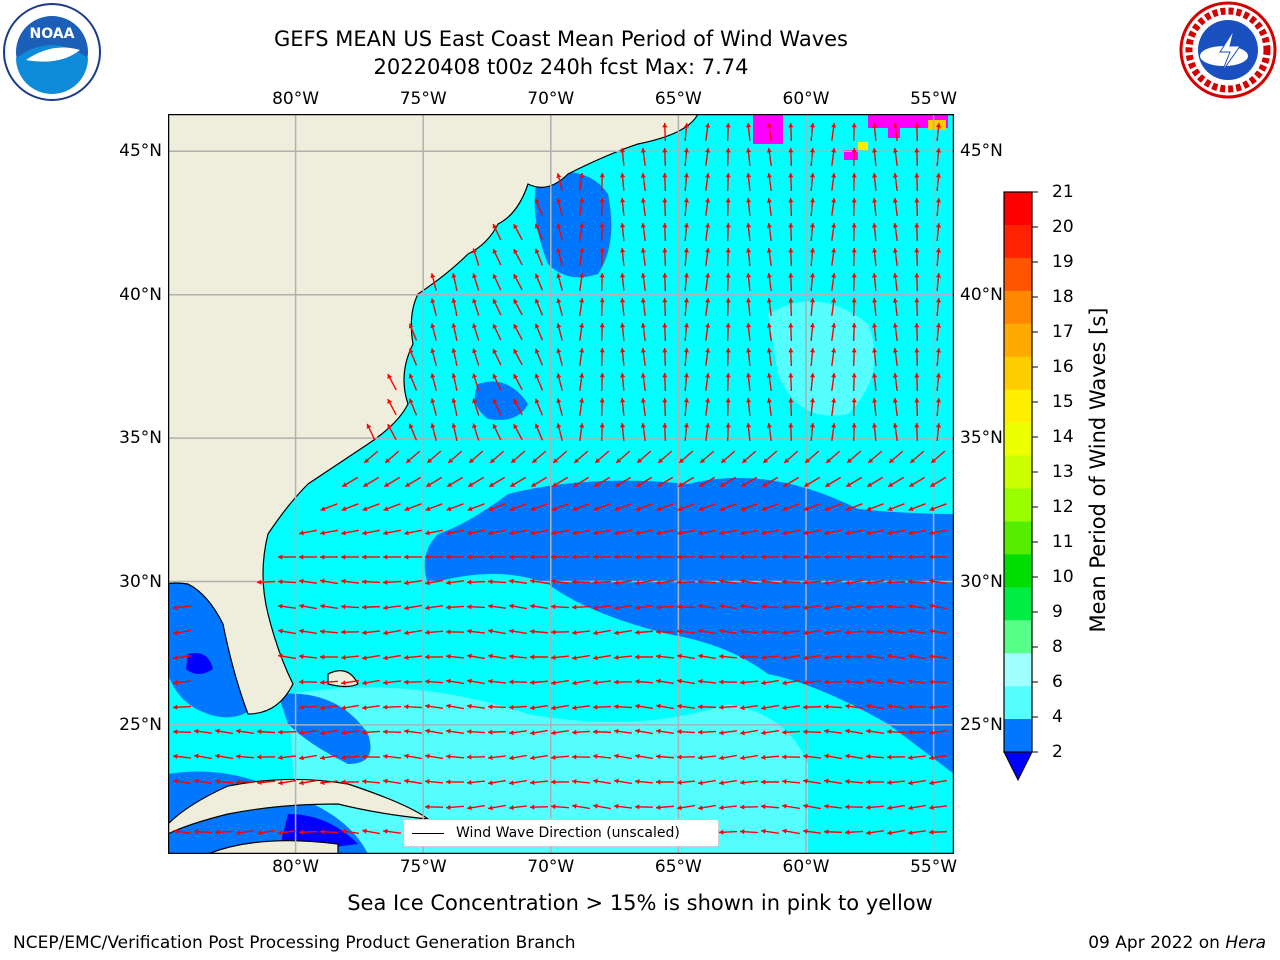  Describe the element at coordinates (1057, 717) in the screenshot. I see `colorbar-tick-label: 4` at that location.